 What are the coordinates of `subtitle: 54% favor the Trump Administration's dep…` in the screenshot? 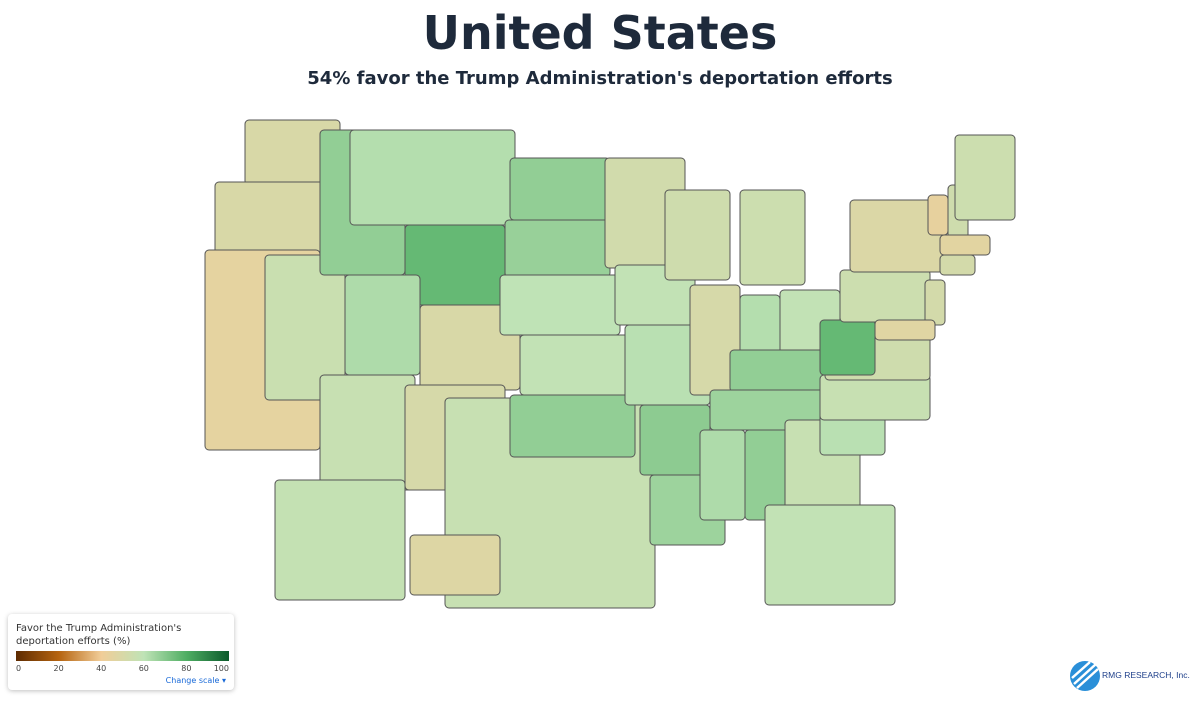 It's located at (600, 78).